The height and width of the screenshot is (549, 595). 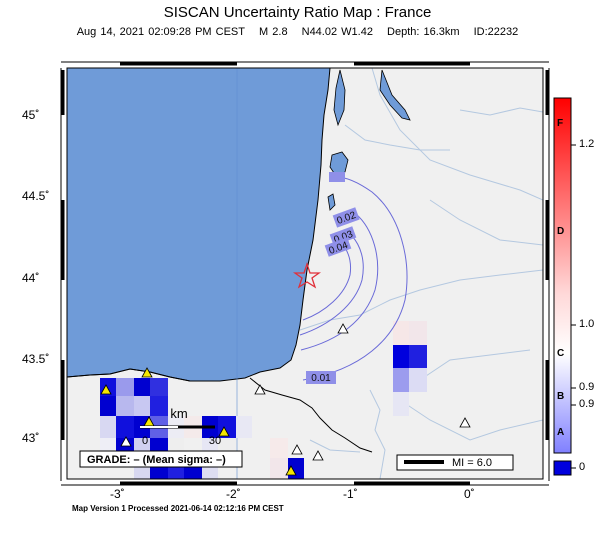 What do you see at coordinates (561, 432) in the screenshot?
I see `colorbar-grade-letter: A` at bounding box center [561, 432].